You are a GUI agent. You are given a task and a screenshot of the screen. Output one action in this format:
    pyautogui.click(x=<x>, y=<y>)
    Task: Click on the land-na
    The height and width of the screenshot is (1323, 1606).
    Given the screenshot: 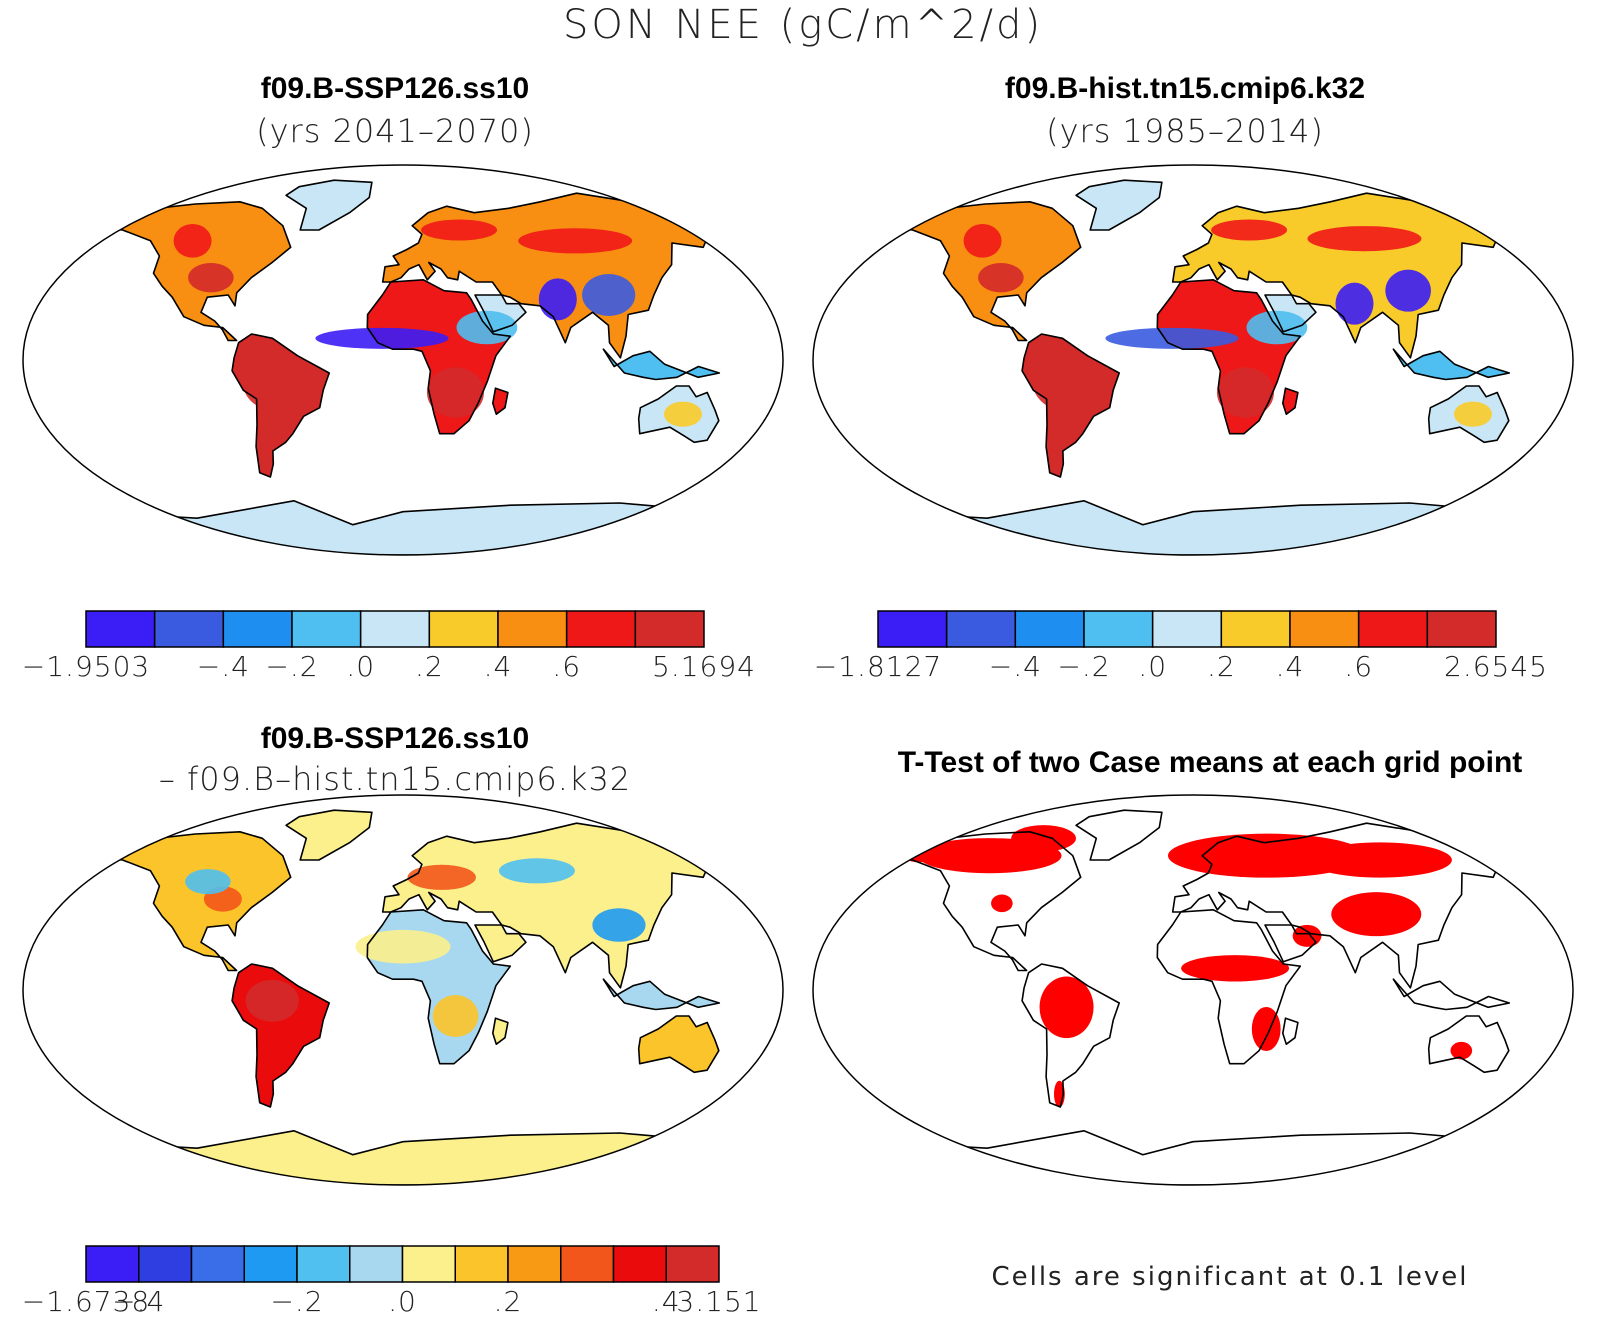 What is the action you would take?
    pyautogui.click(x=193, y=901)
    